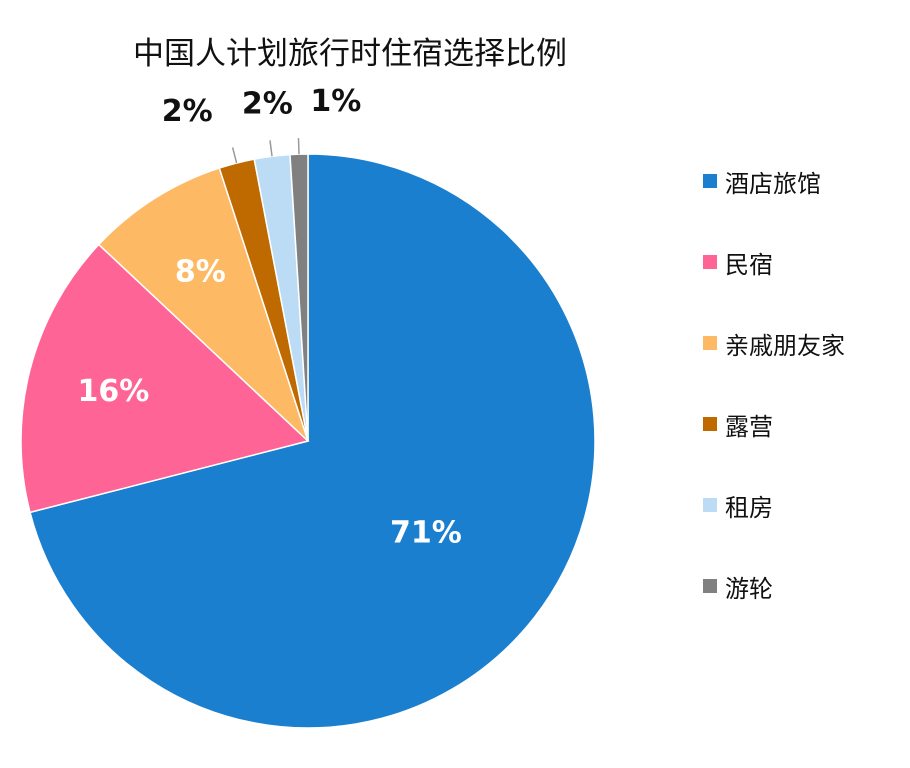 The height and width of the screenshot is (768, 910). I want to click on legend-label: 亲戚朋友家, so click(785, 345).